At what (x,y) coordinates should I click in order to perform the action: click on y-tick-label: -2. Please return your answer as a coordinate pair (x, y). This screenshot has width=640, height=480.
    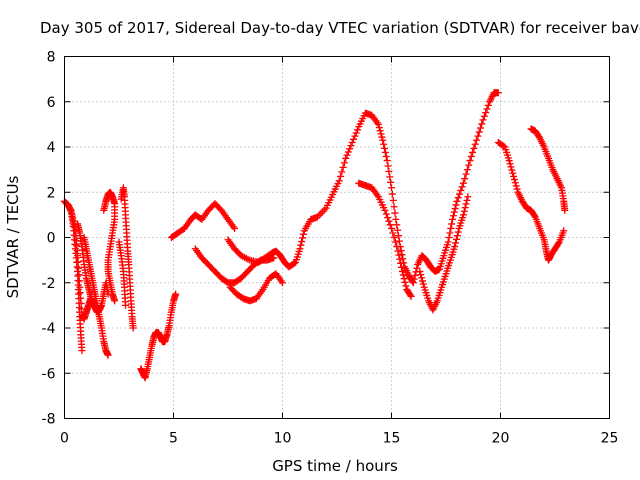
    Looking at the image, I should click on (49, 284).